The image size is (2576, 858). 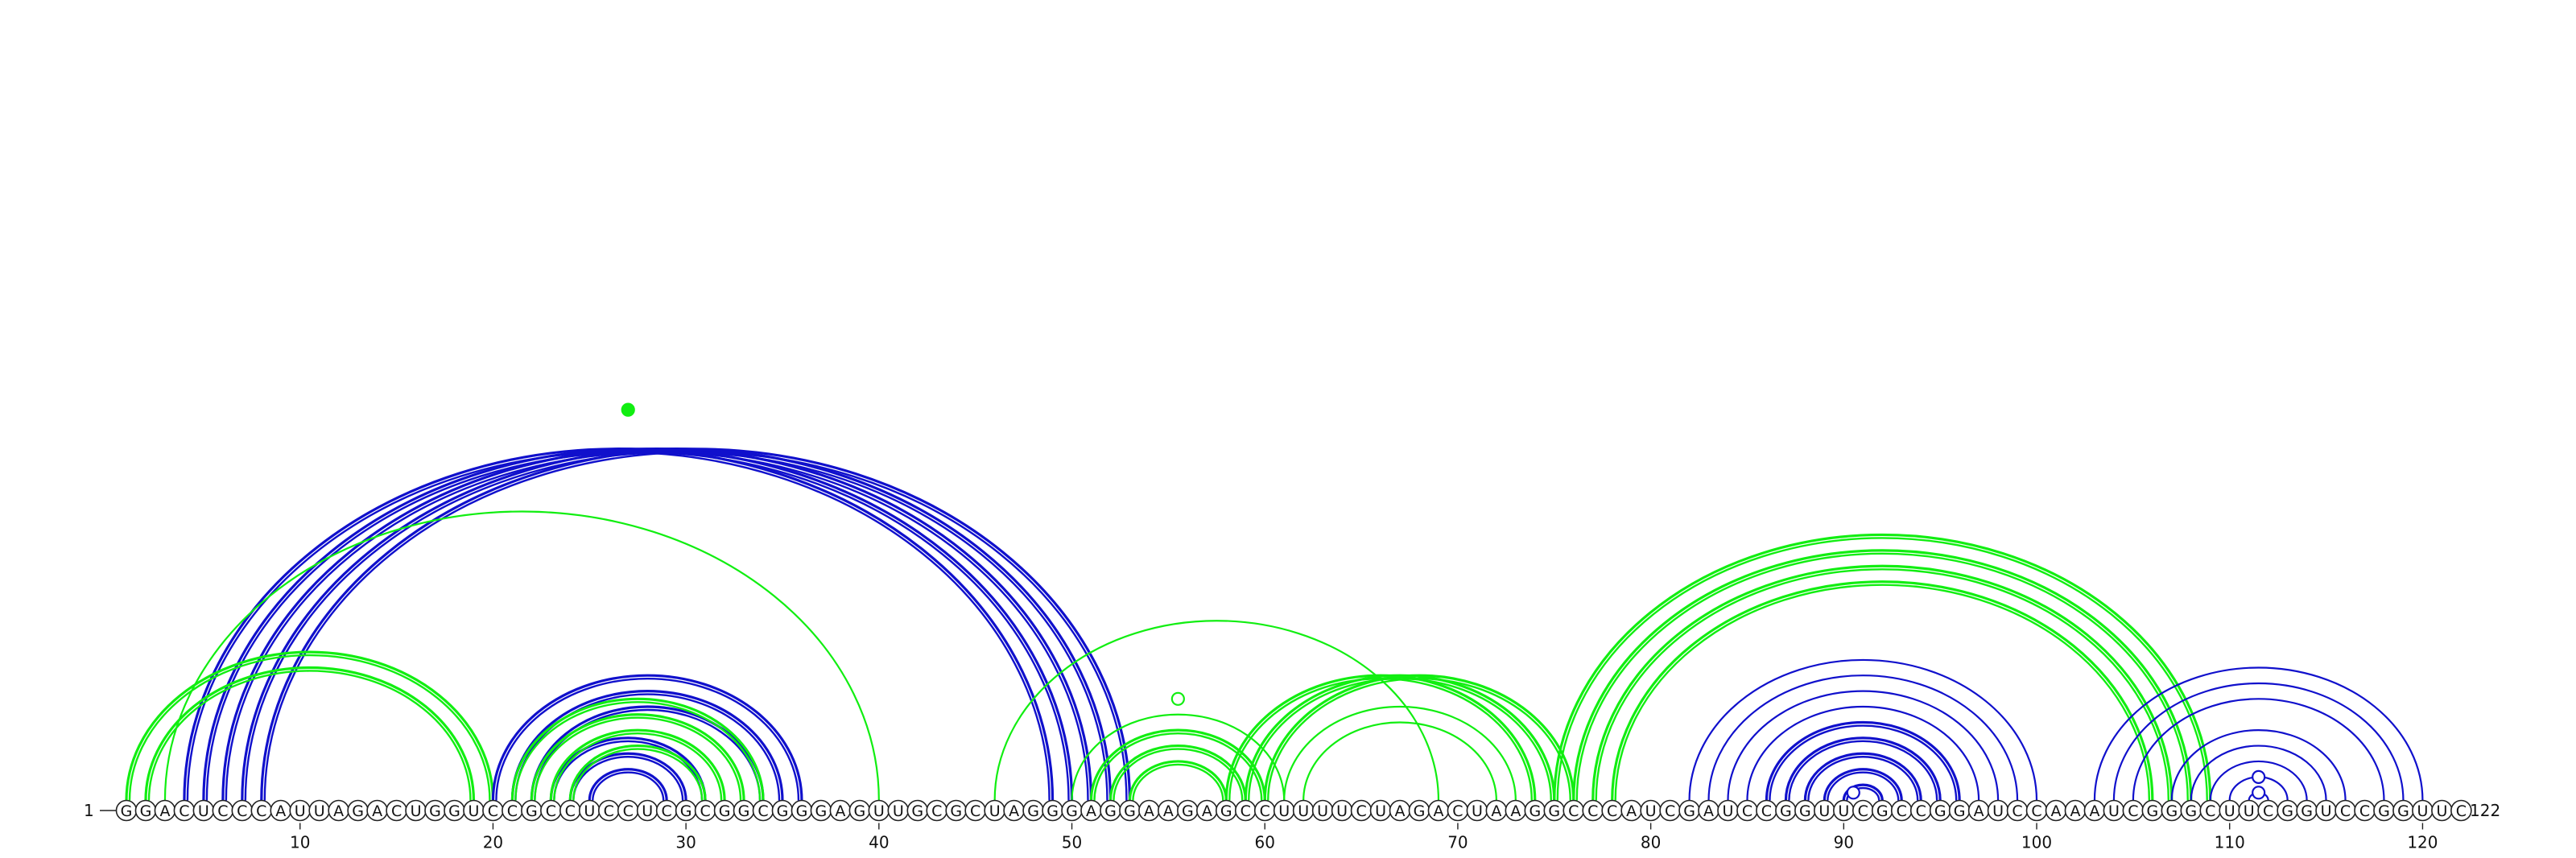 What do you see at coordinates (1149, 811) in the screenshot?
I see `nucleotide-54: A` at bounding box center [1149, 811].